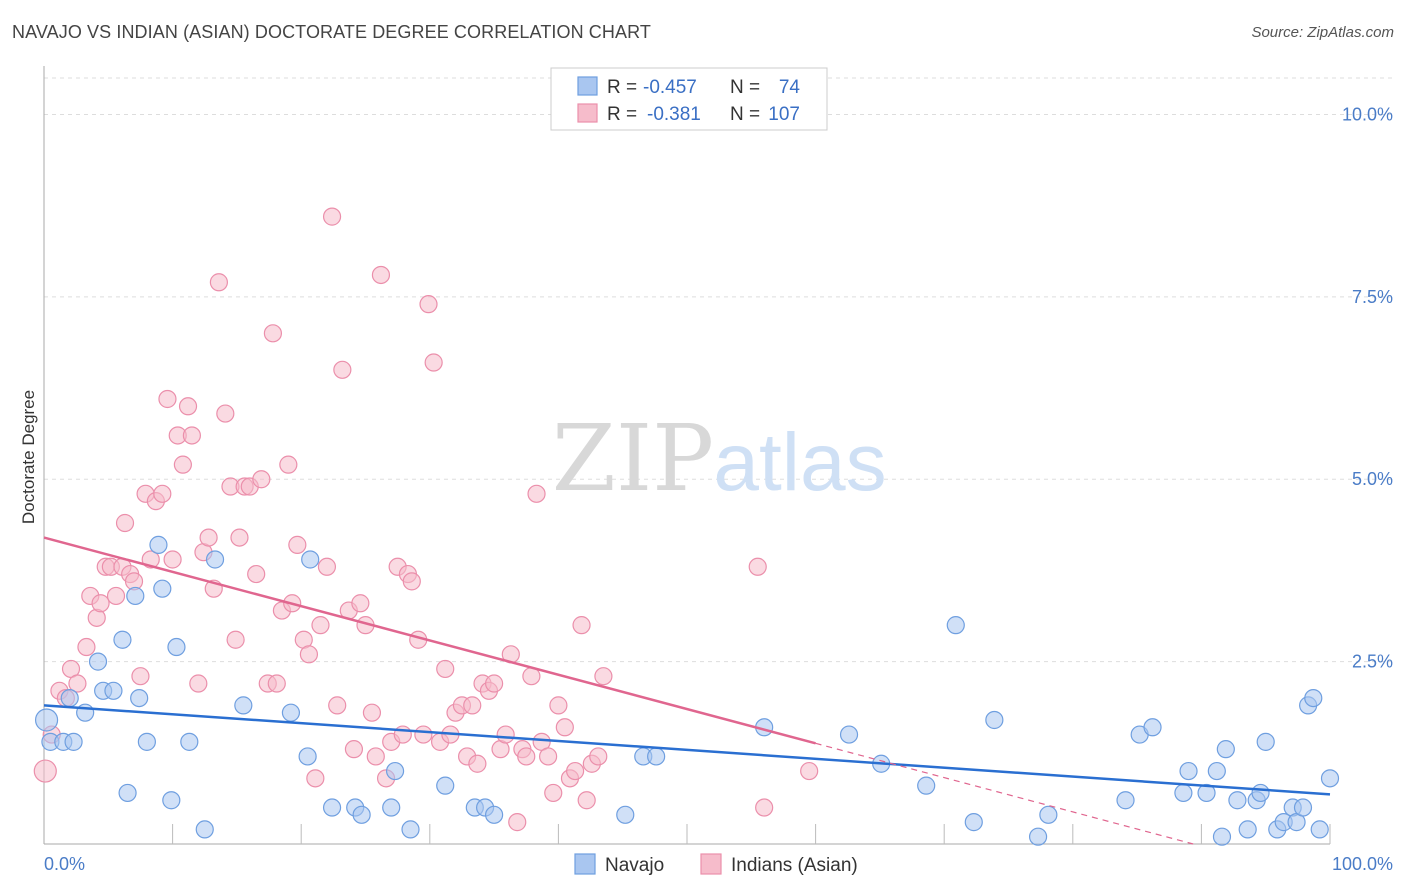 The image size is (1406, 892). What do you see at coordinates (711, 864) in the screenshot?
I see `bottom-legend-swatch-indian` at bounding box center [711, 864].